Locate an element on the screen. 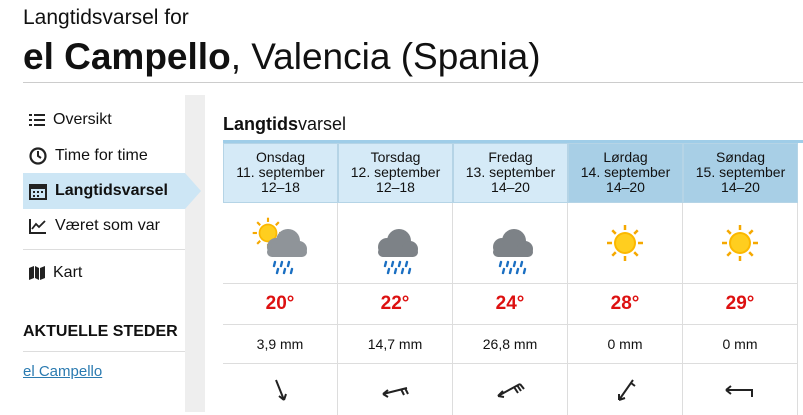  forecast-rule is located at coordinates (513, 141).